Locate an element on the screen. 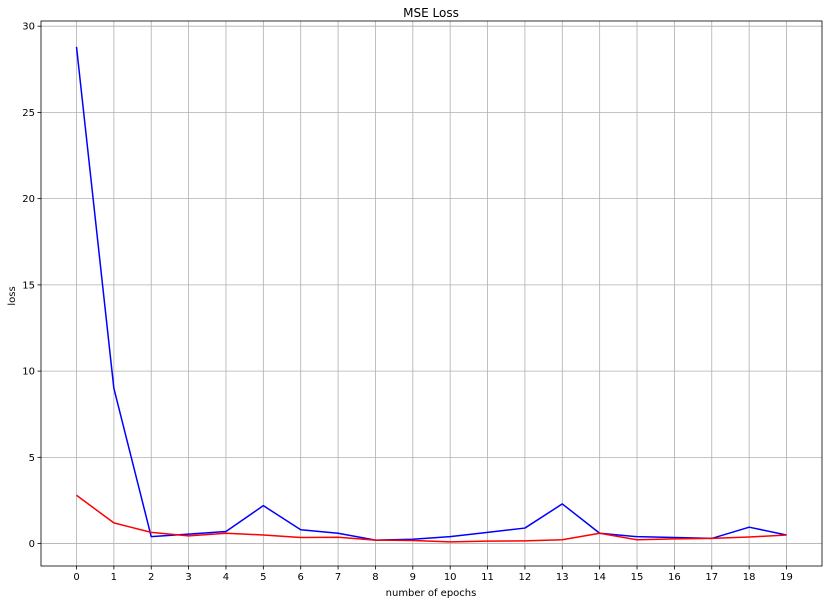  x-tick-label: 9 is located at coordinates (413, 577).